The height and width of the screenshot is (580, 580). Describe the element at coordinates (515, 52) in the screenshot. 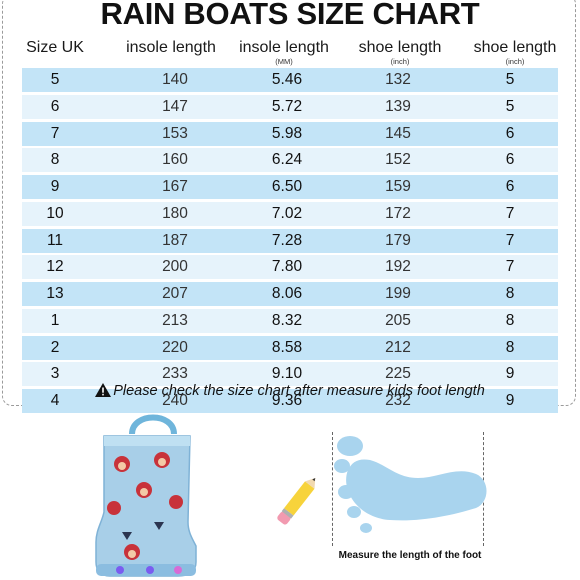

I see `header-shoe-length-b: shoe length (inch)` at that location.